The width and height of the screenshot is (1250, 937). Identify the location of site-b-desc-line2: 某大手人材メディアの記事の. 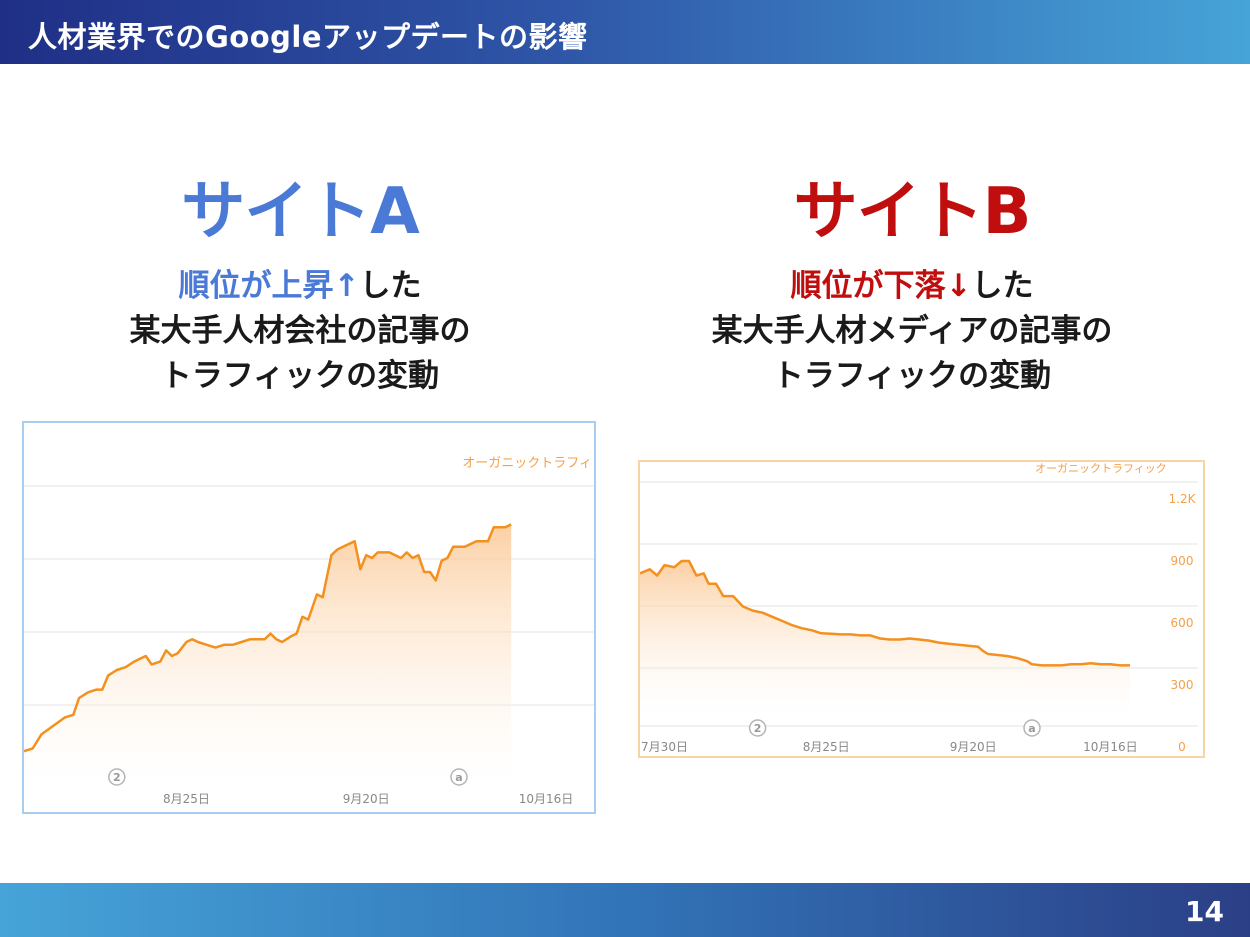
(912, 331).